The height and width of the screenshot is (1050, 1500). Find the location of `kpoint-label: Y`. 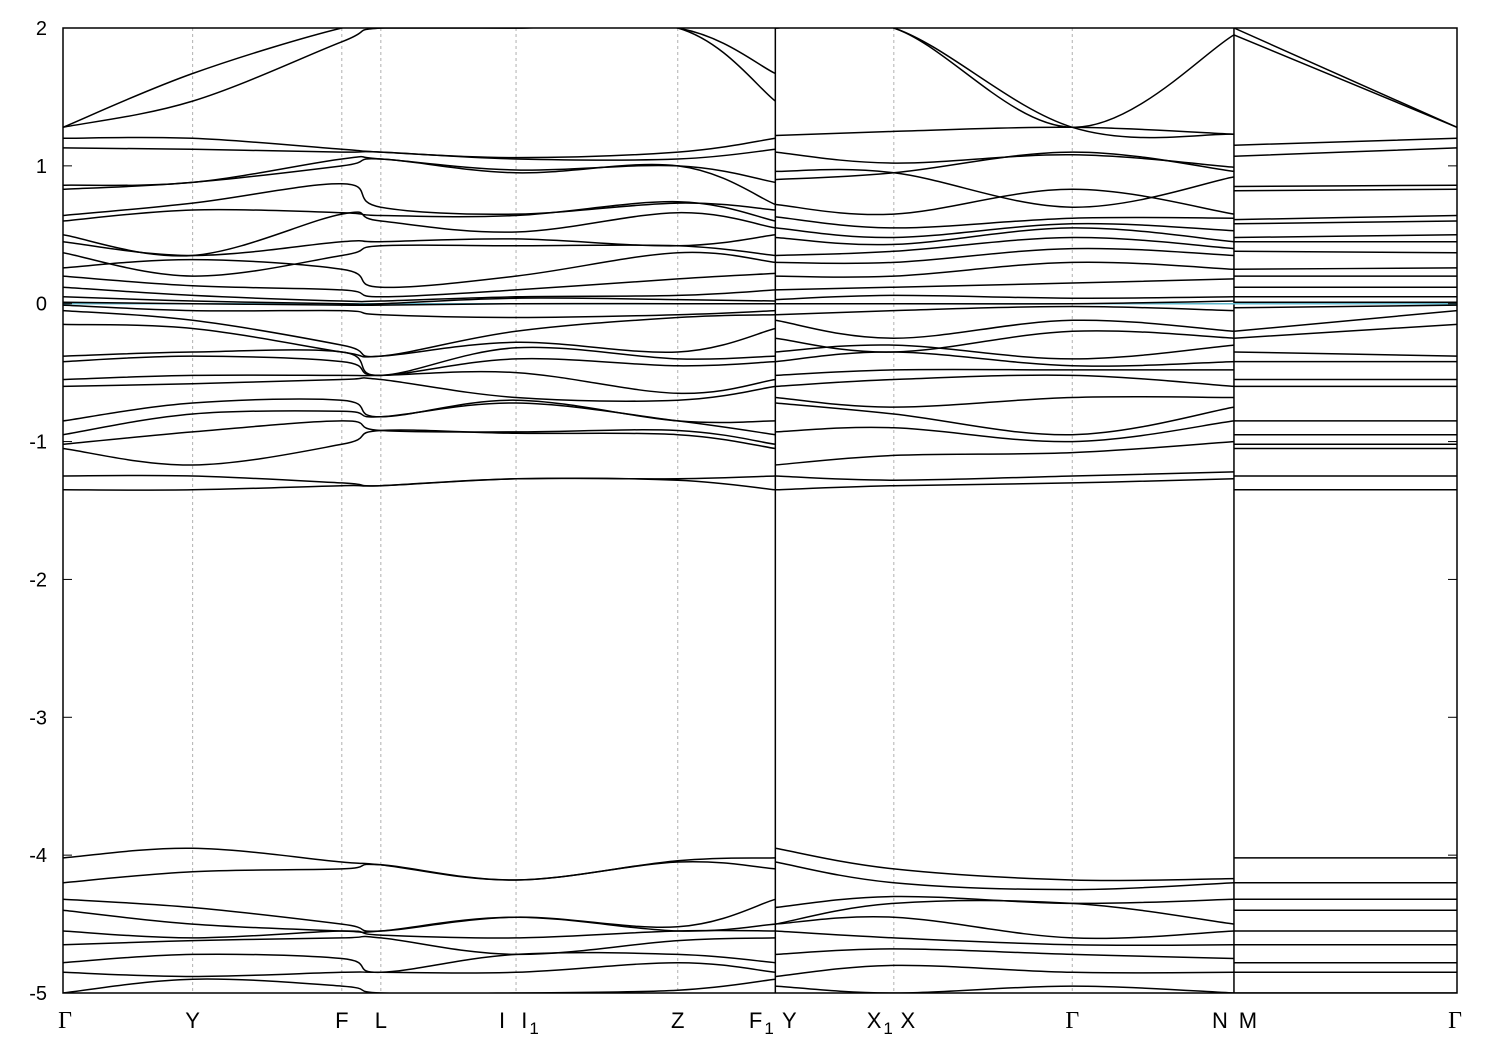

kpoint-label: Y is located at coordinates (192, 1020).